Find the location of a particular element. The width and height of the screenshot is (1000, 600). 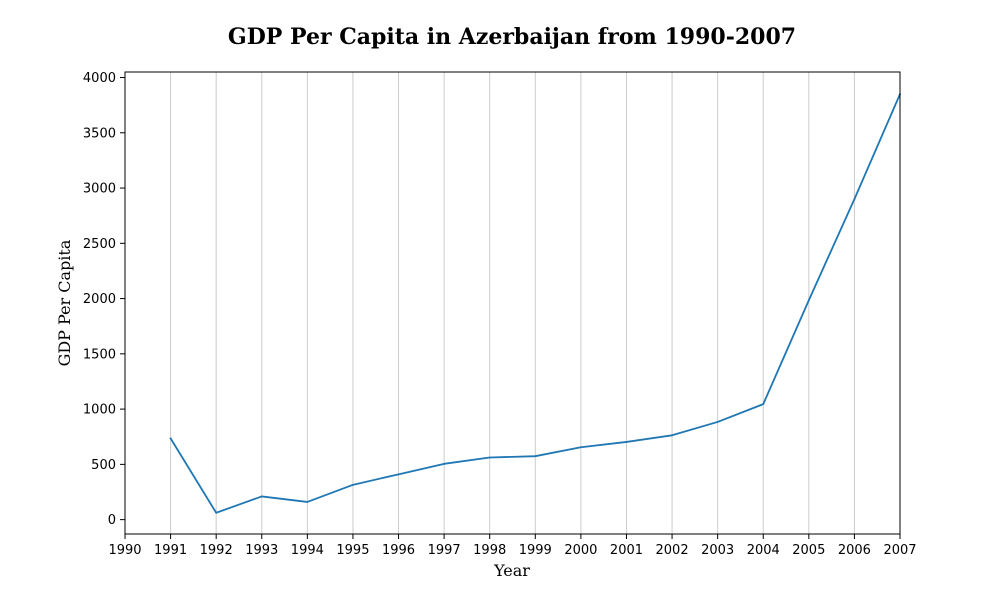

y-axis-label: GDP Per Capita is located at coordinates (64, 302).